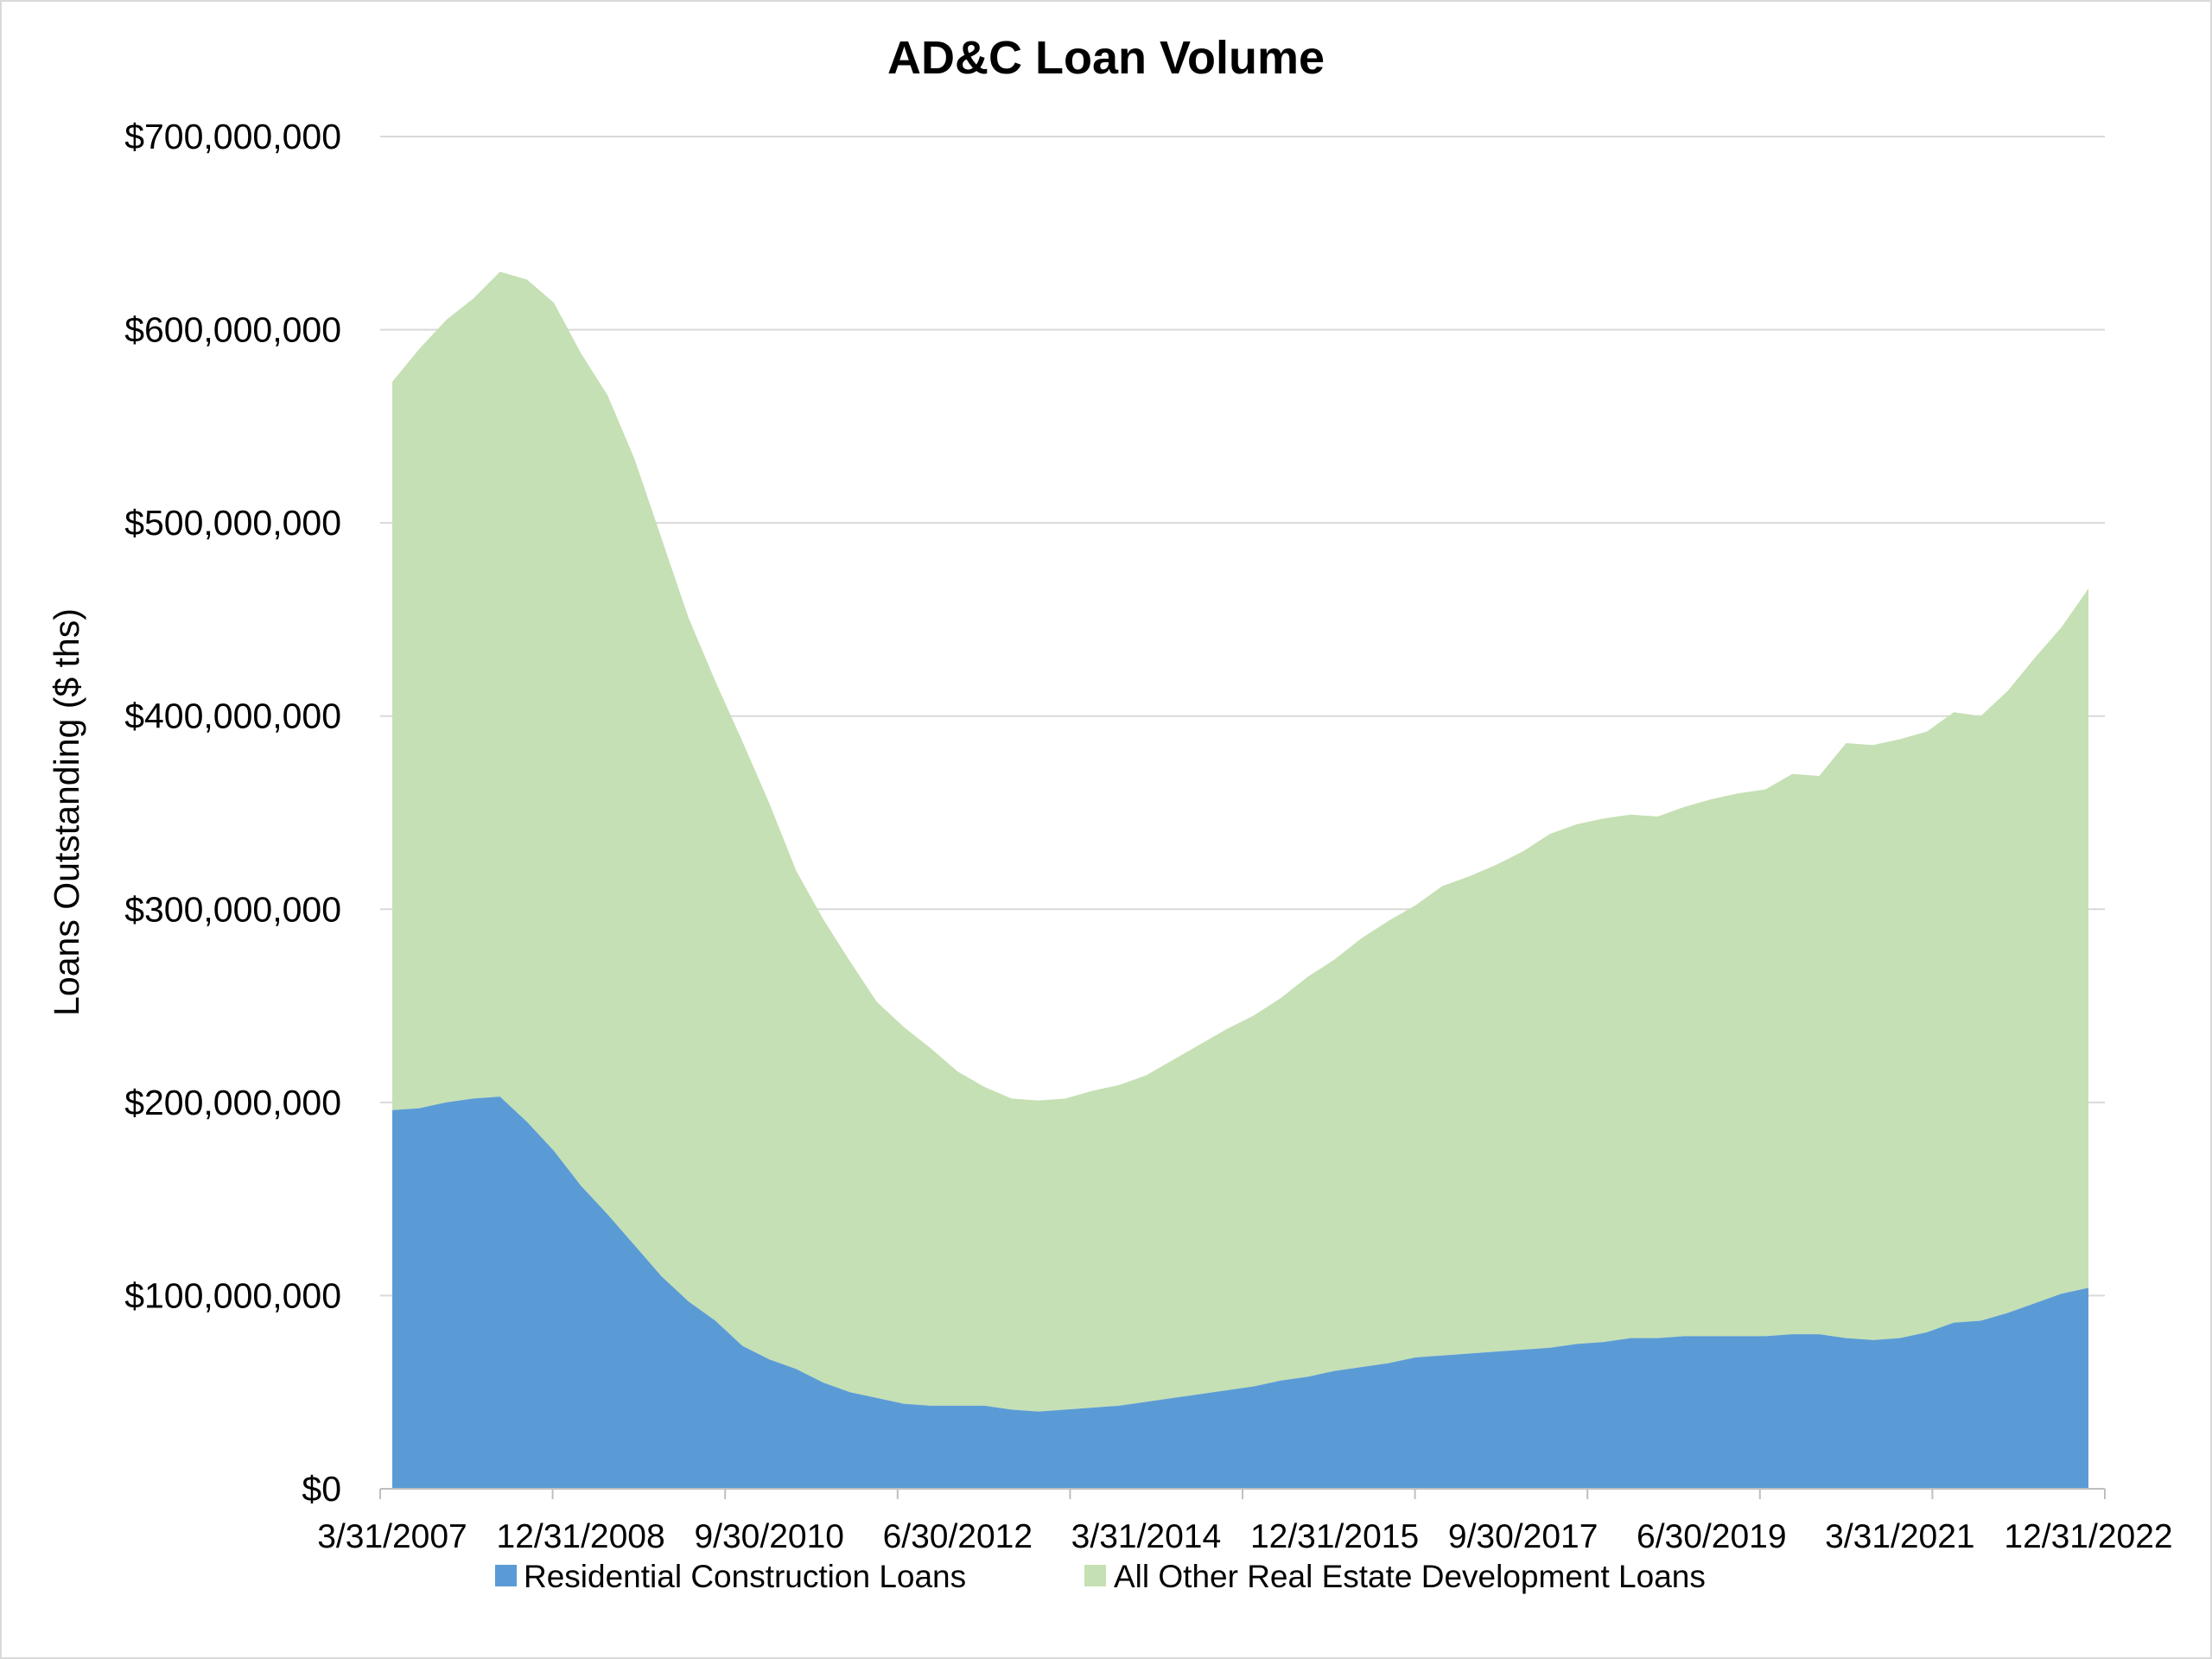  What do you see at coordinates (232, 909) in the screenshot?
I see `y-tick-label: $300,000,000` at bounding box center [232, 909].